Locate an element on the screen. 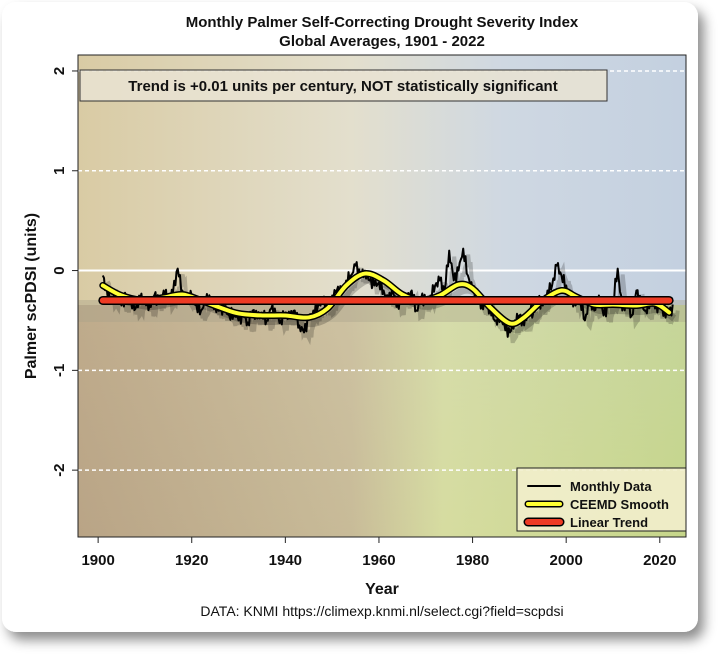  x-tick-label: 1980 is located at coordinates (472, 560).